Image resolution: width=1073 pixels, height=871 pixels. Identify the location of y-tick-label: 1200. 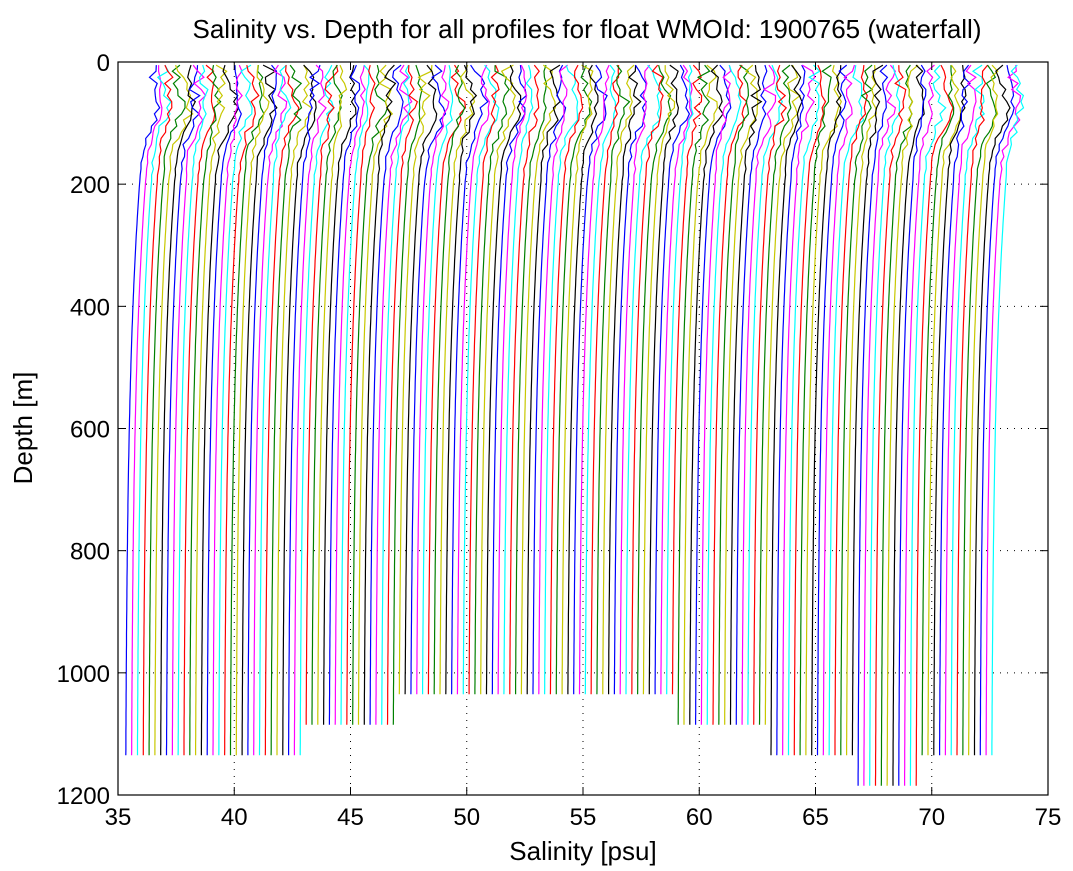
(83, 796).